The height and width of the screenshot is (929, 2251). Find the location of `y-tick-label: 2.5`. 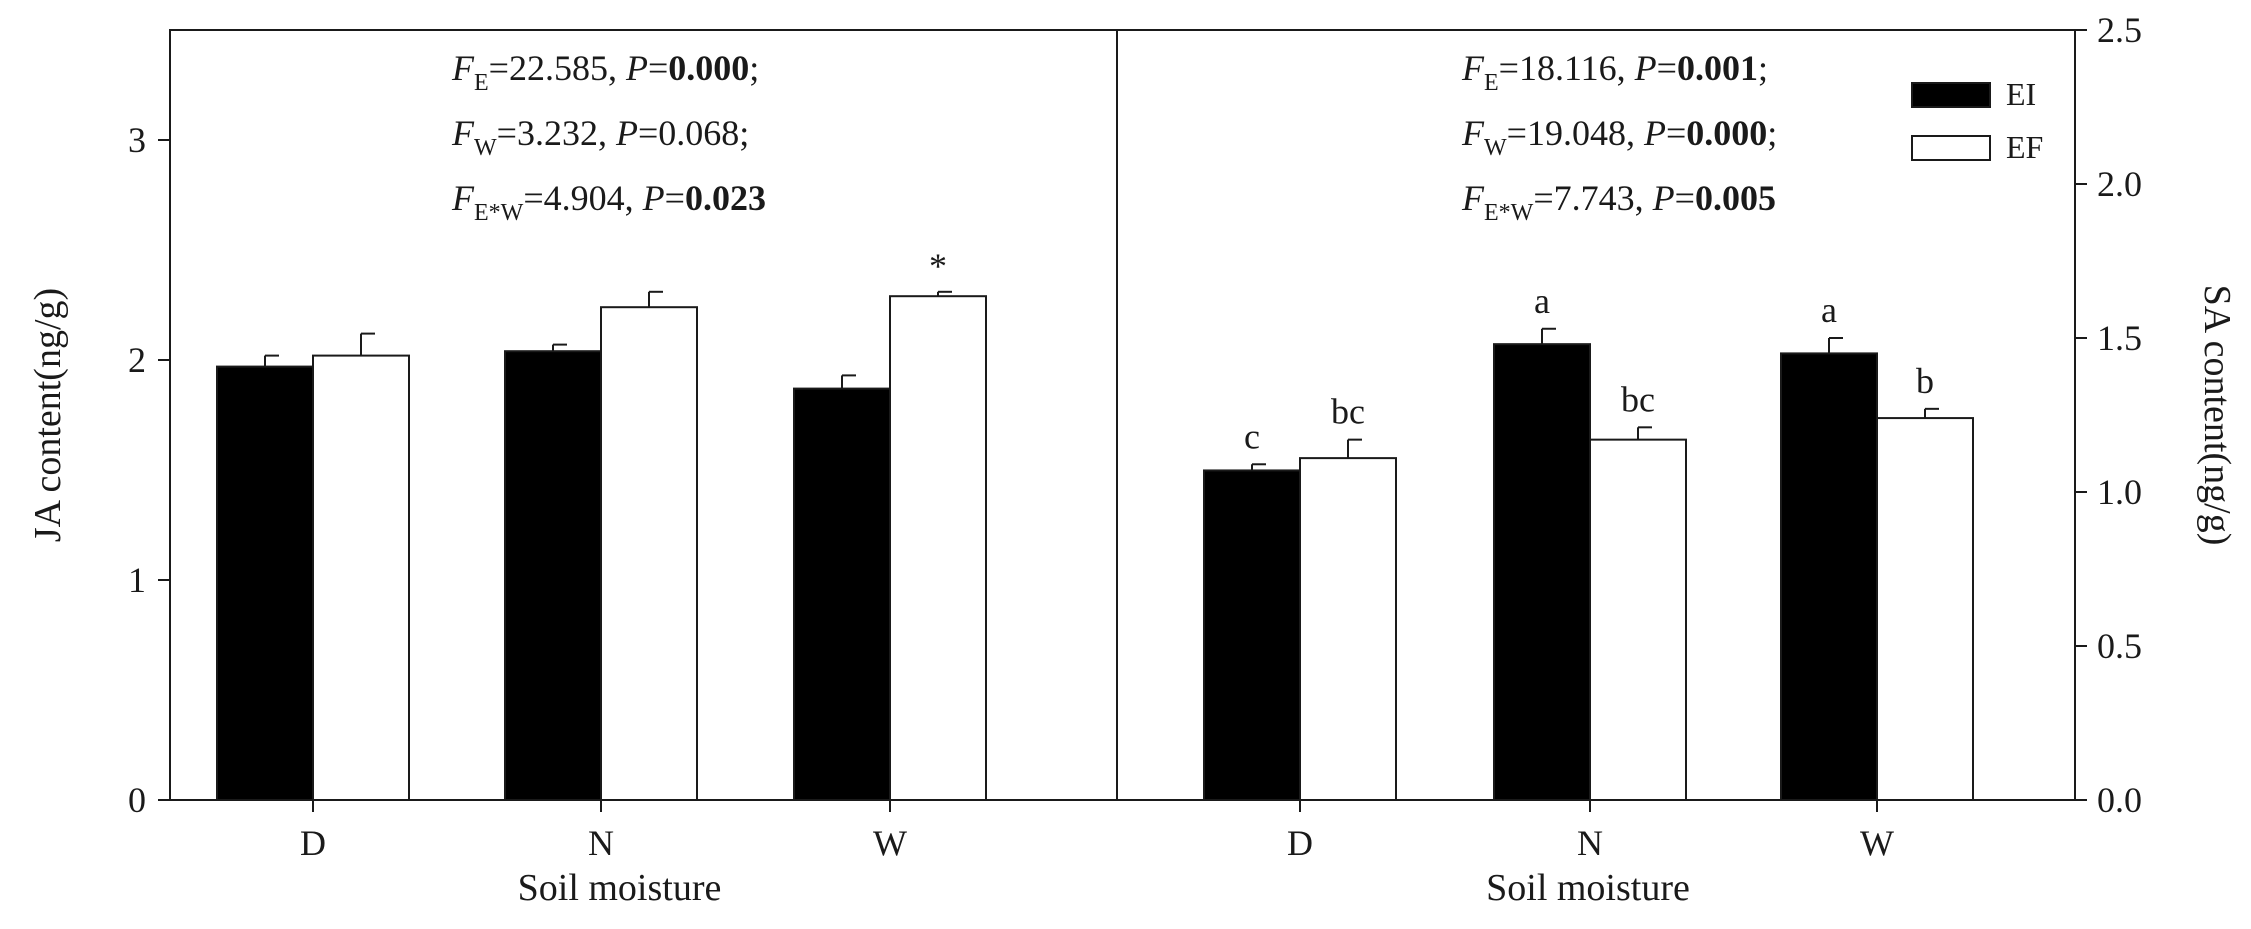

y-tick-label: 2.5 is located at coordinates (2119, 30).